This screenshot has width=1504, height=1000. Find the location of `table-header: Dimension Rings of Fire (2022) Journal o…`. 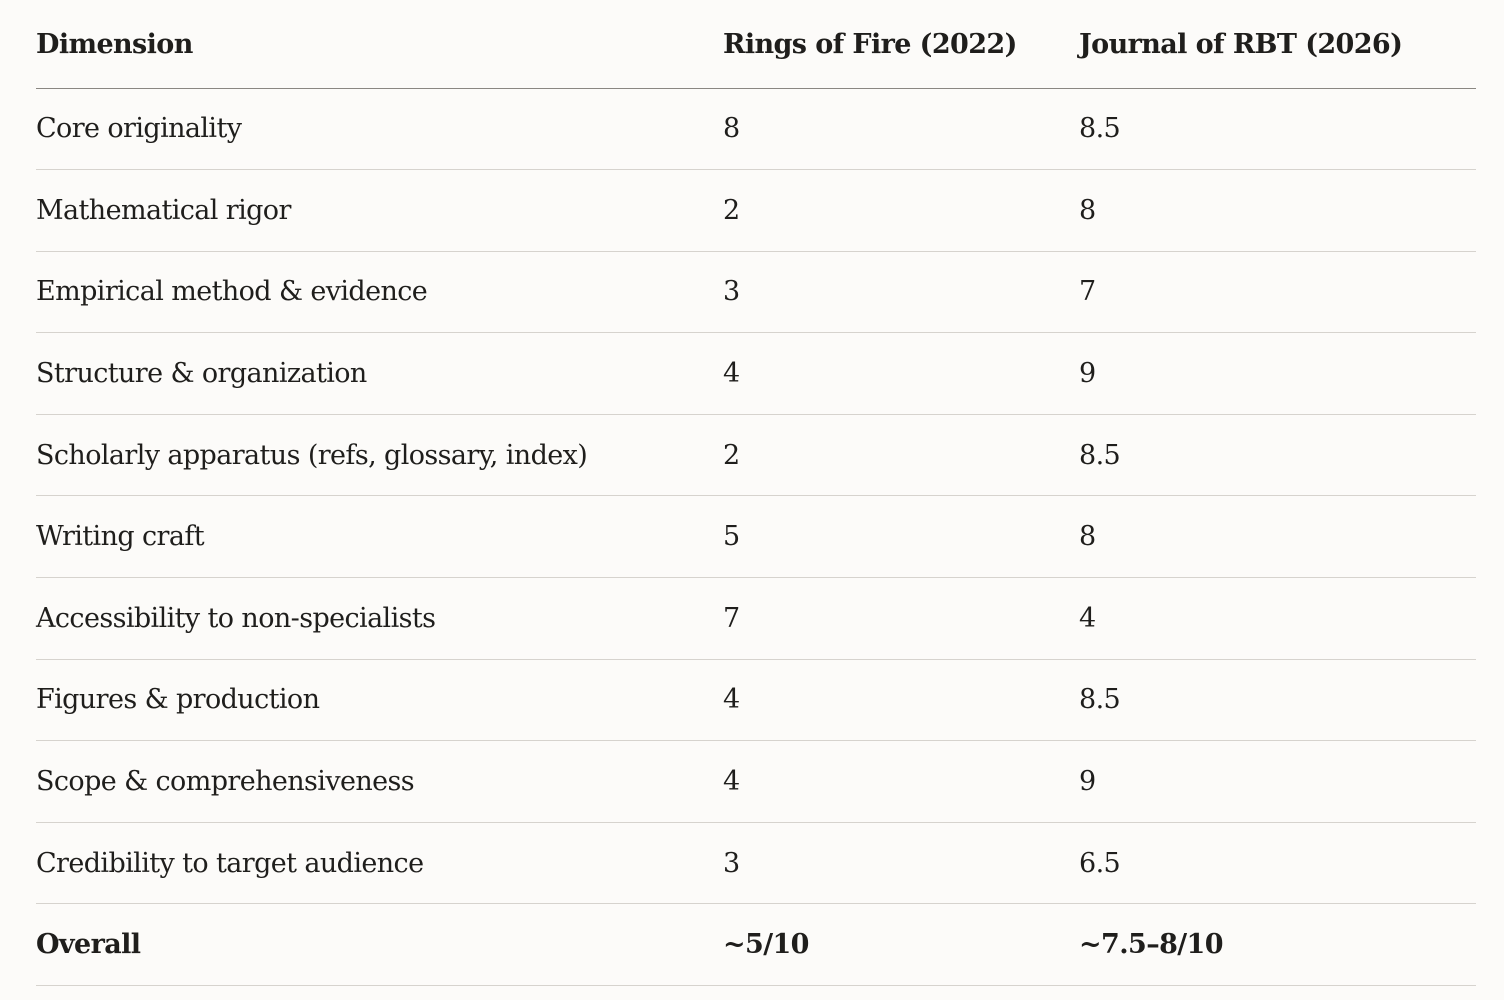

table-header: Dimension Rings of Fire (2022) Journal o… is located at coordinates (756, 44).